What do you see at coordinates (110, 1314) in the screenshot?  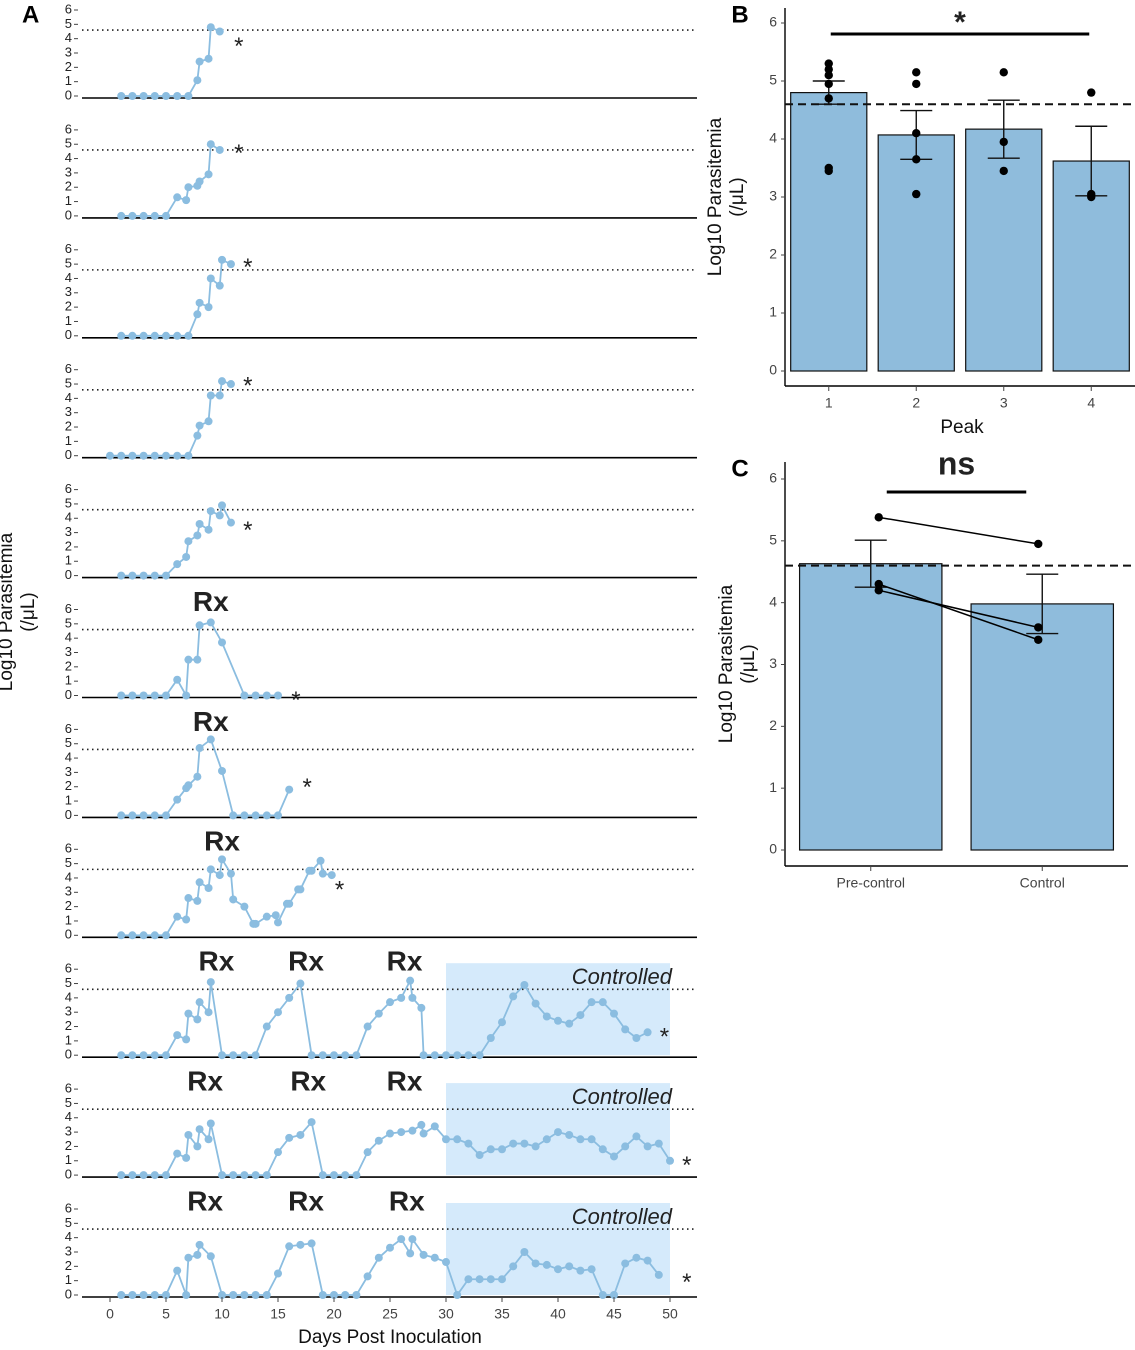 I see `x-tick-label: 0` at bounding box center [110, 1314].